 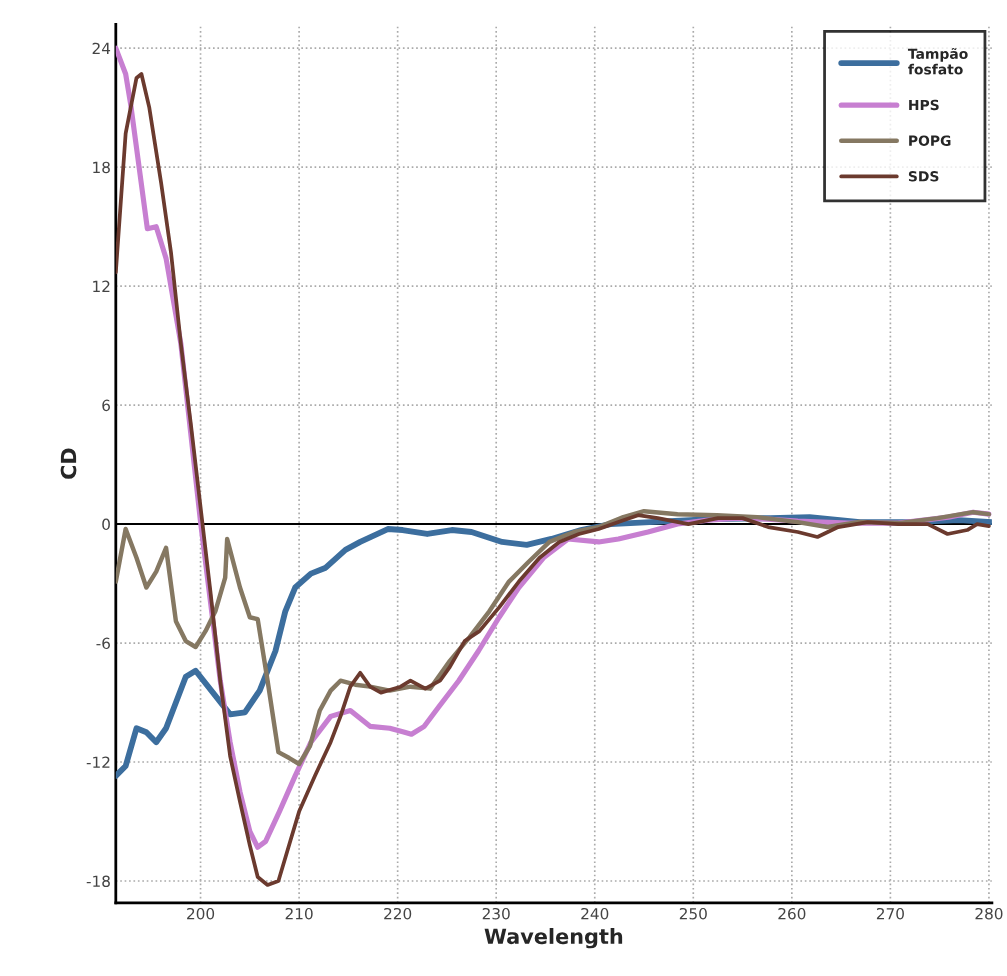 What do you see at coordinates (930, 140) in the screenshot?
I see `legend-label: POPG` at bounding box center [930, 140].